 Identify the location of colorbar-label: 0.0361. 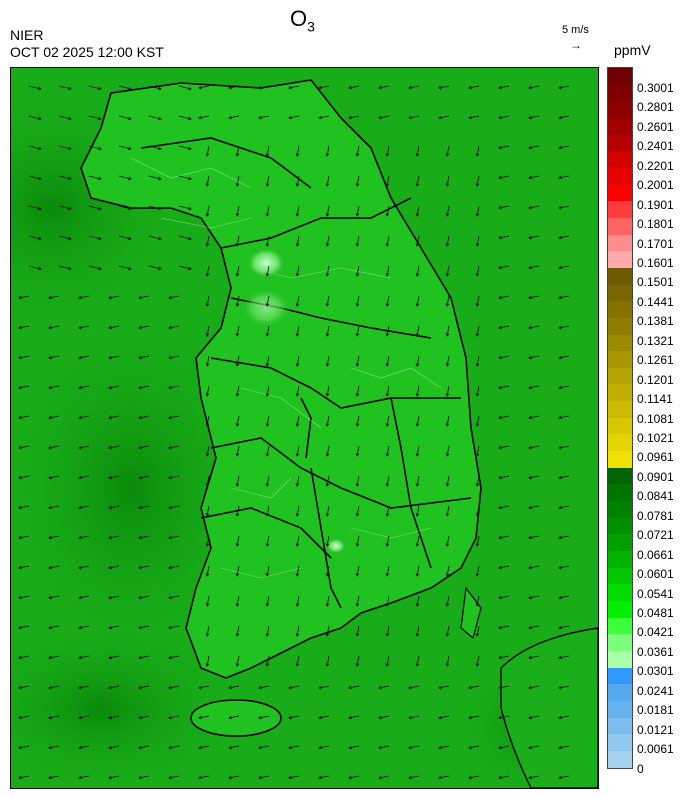
(655, 651).